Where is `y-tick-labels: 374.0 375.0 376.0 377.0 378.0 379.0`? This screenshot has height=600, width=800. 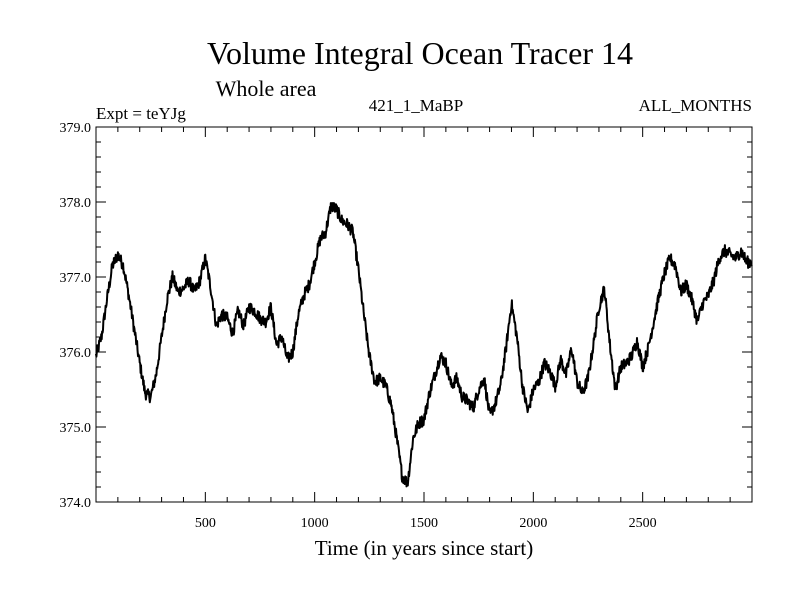
y-tick-labels: 374.0 375.0 376.0 377.0 378.0 379.0 is located at coordinates (76, 316).